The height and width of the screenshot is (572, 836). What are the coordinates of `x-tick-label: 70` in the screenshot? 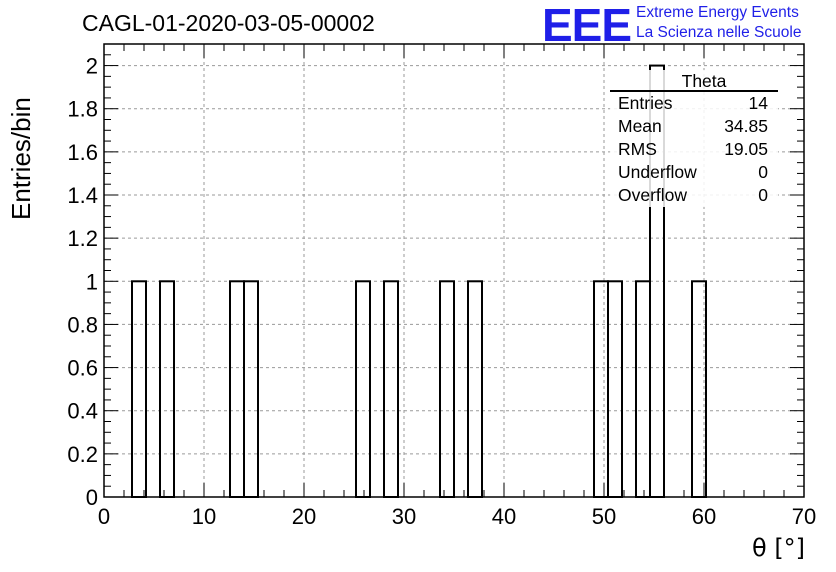 It's located at (804, 516).